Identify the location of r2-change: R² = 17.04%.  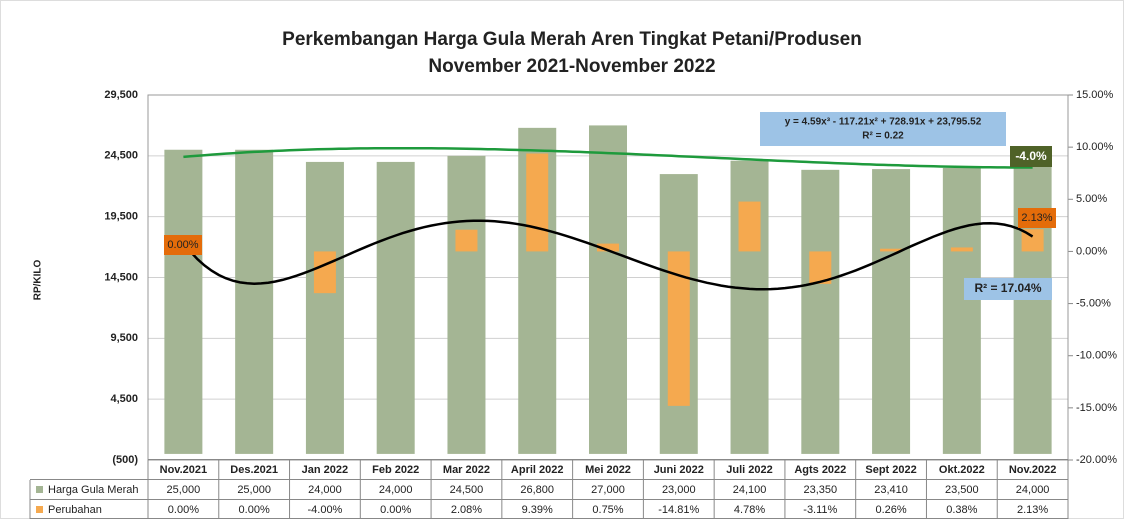
(1007, 288).